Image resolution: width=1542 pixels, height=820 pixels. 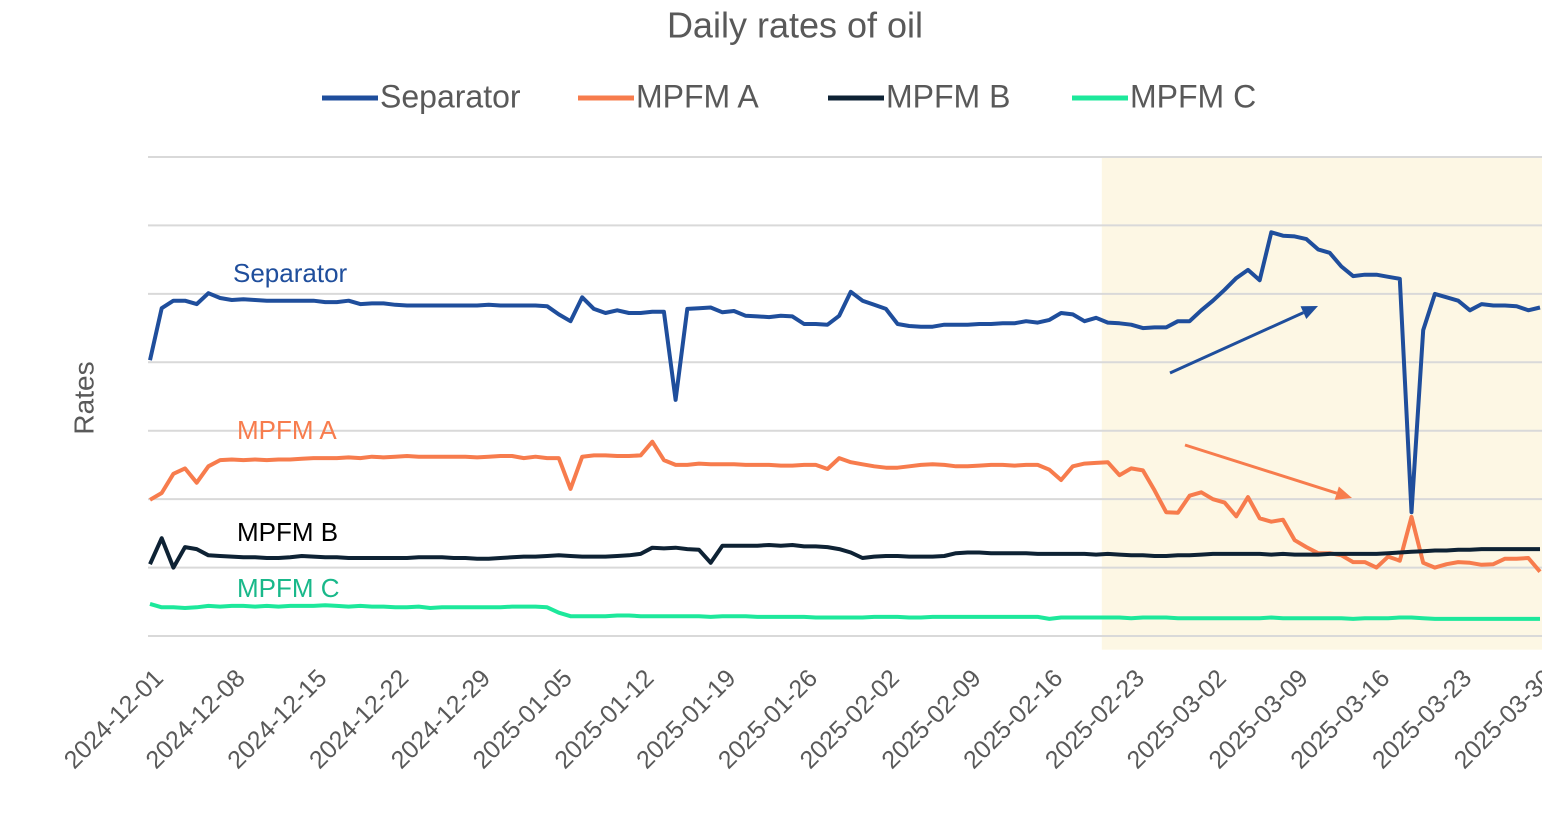 I want to click on series-label: MPFM B, so click(x=287, y=532).